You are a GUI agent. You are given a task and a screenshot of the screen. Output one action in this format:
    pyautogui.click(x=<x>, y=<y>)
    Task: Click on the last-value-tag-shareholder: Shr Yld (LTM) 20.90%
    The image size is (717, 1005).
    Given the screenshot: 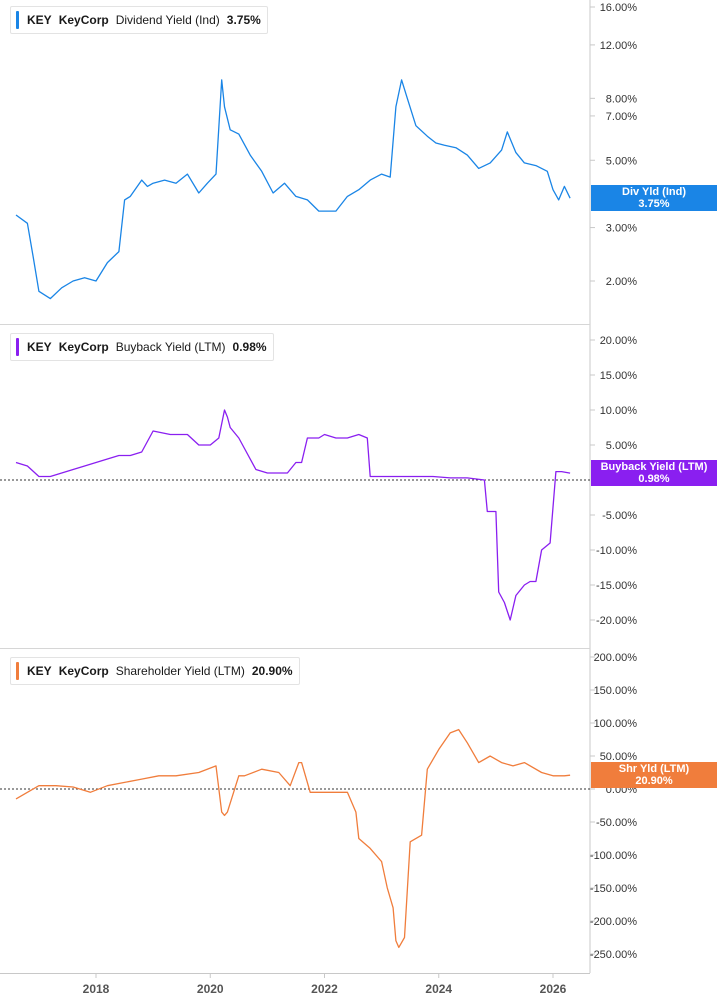 What is the action you would take?
    pyautogui.click(x=654, y=775)
    